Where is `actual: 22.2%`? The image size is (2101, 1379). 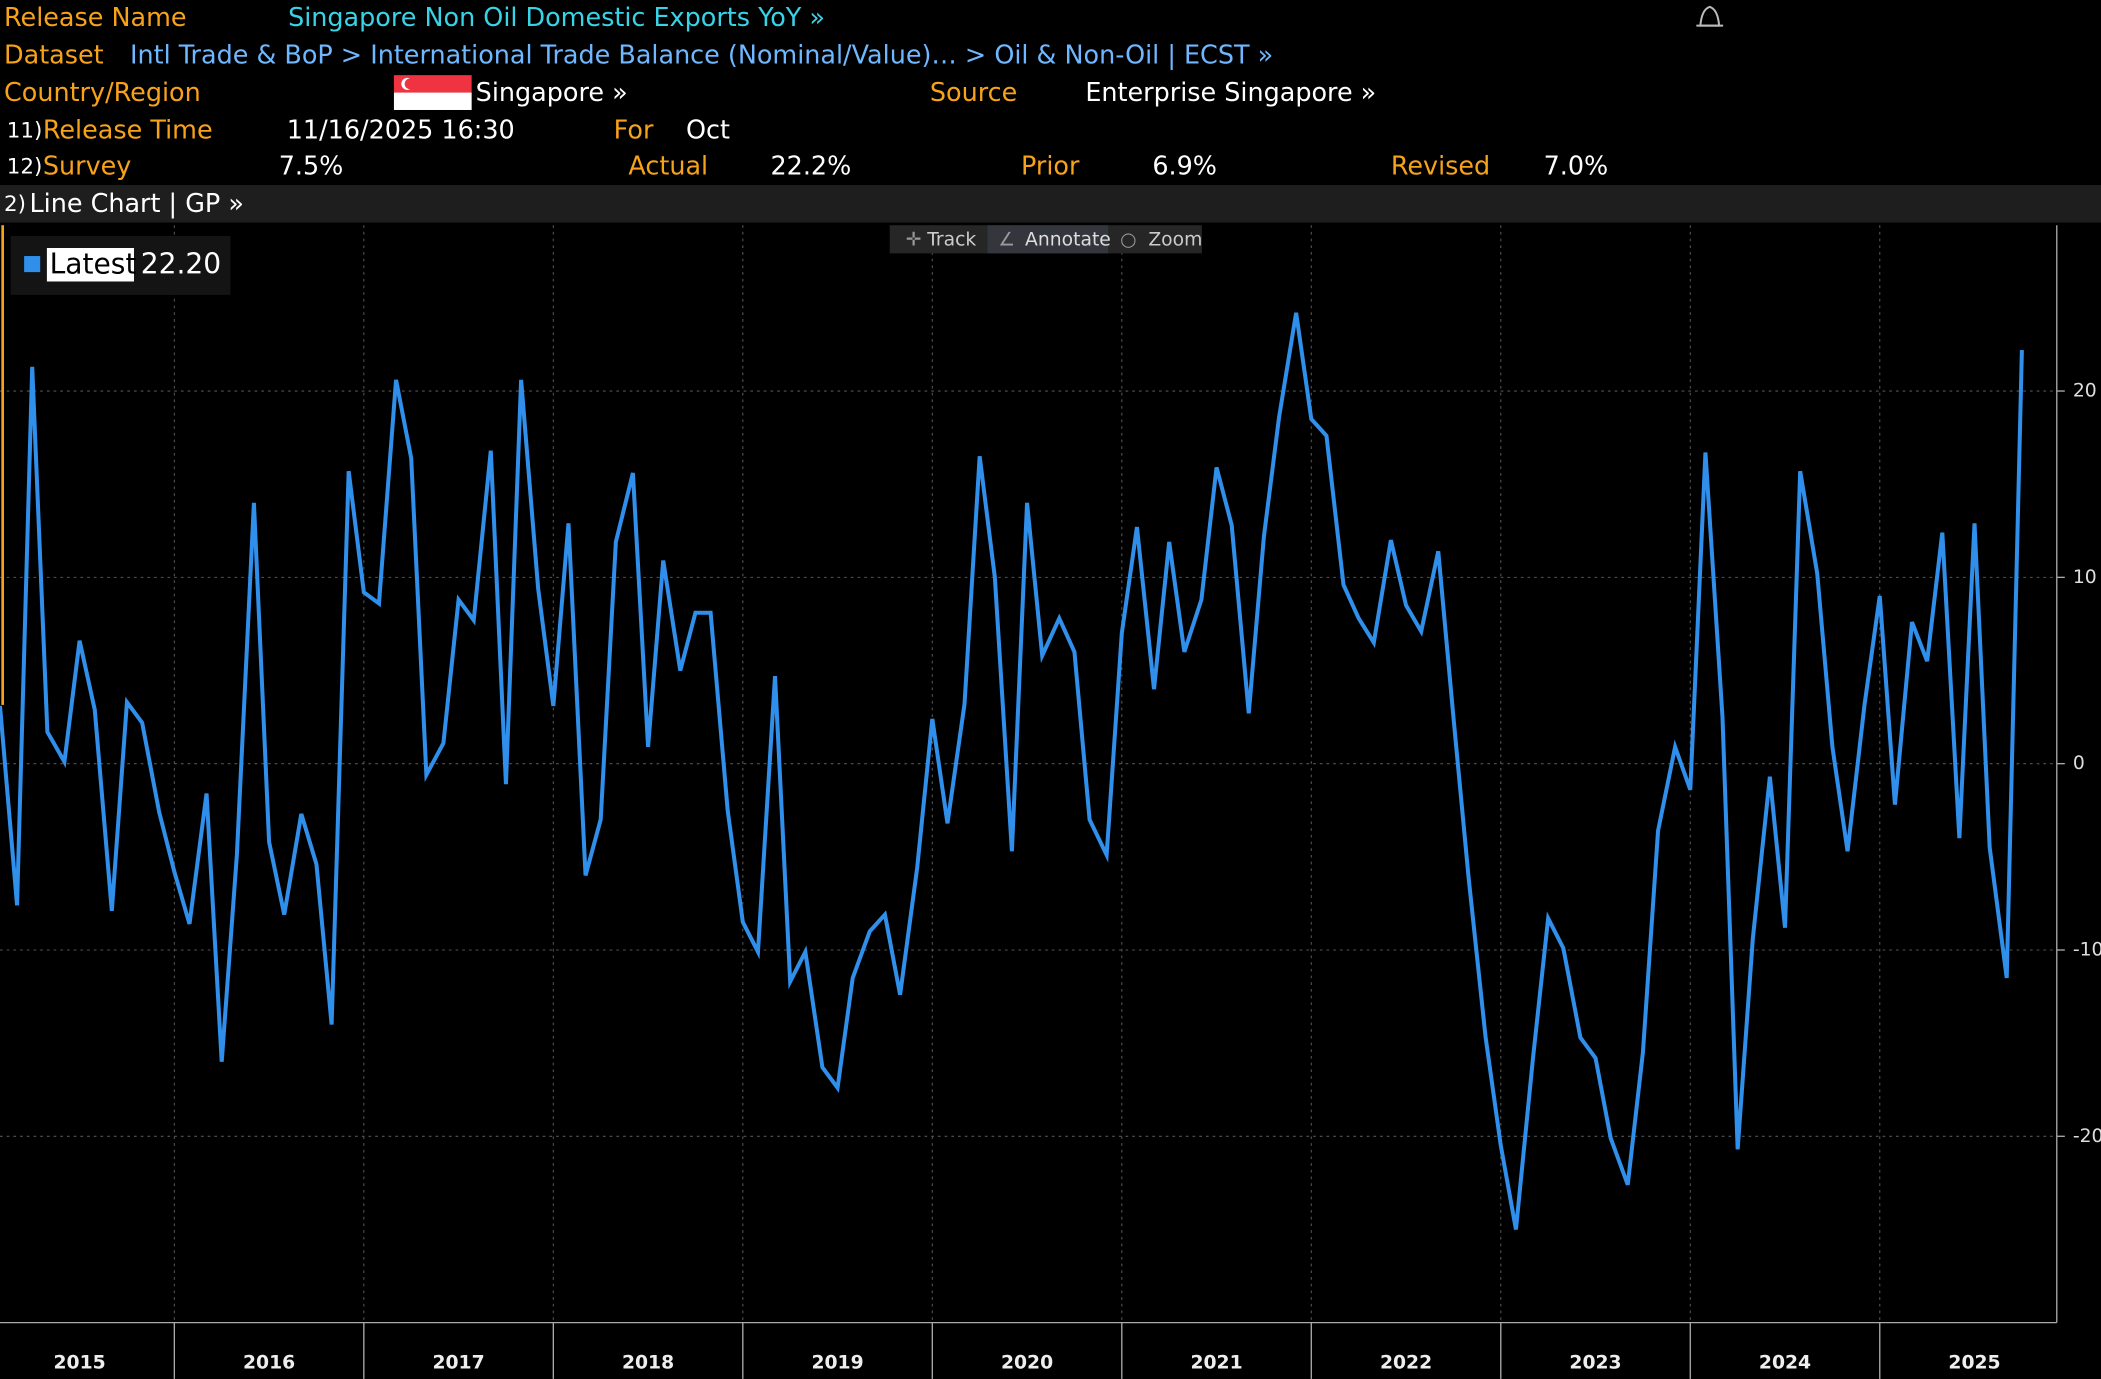
actual: 22.2% is located at coordinates (810, 167).